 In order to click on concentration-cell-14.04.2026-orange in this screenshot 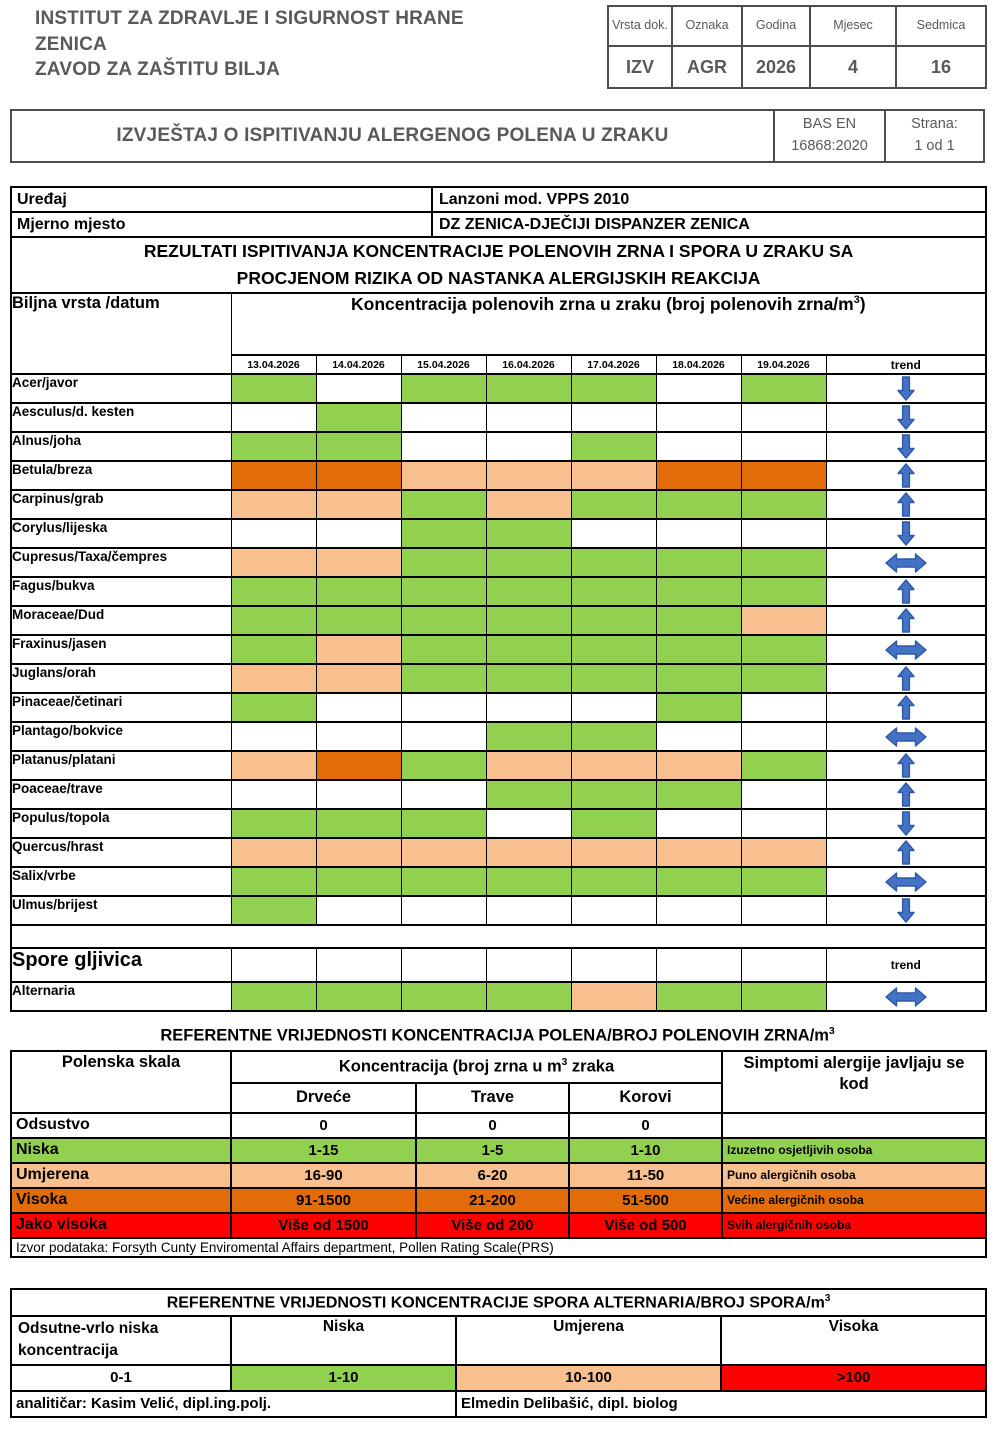, I will do `click(358, 476)`.